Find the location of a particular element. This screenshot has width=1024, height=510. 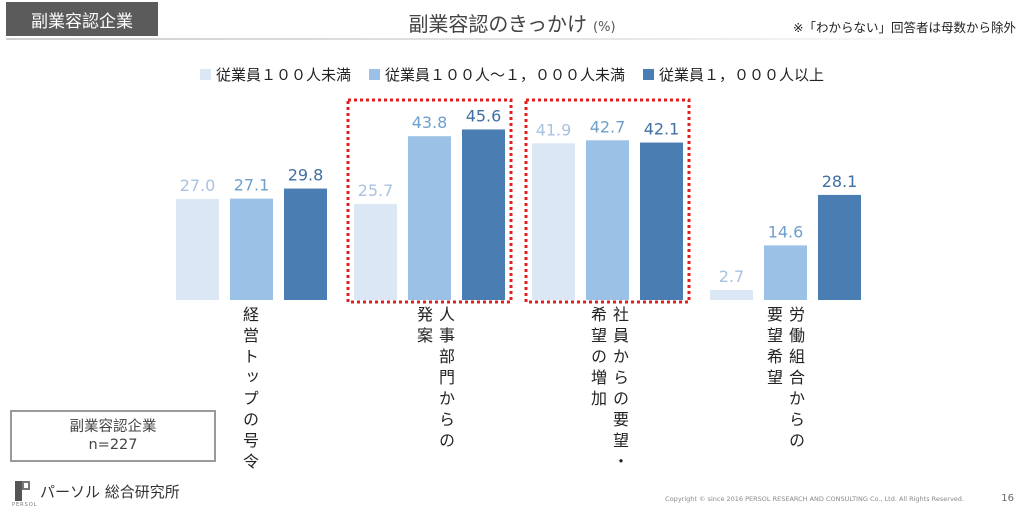

chart-title: 副業容認のきっかけ (%) is located at coordinates (512, 22).